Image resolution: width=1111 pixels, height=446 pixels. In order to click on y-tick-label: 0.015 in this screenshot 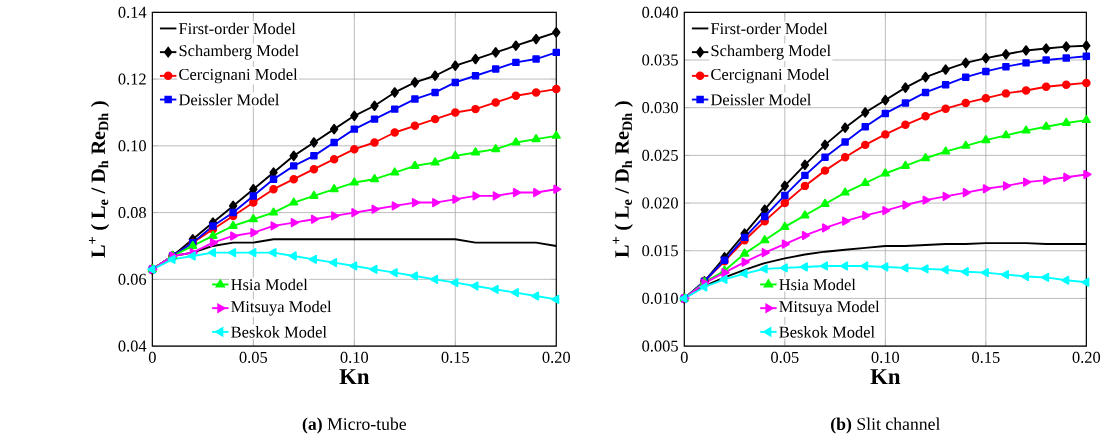, I will do `click(660, 251)`.